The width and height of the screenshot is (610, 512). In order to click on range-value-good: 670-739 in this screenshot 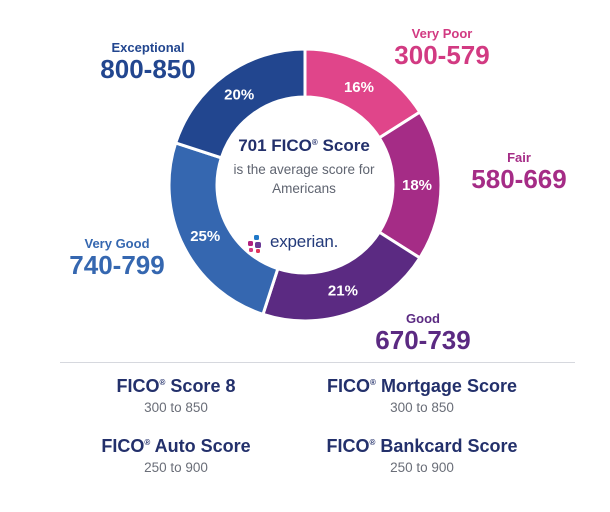, I will do `click(423, 340)`.